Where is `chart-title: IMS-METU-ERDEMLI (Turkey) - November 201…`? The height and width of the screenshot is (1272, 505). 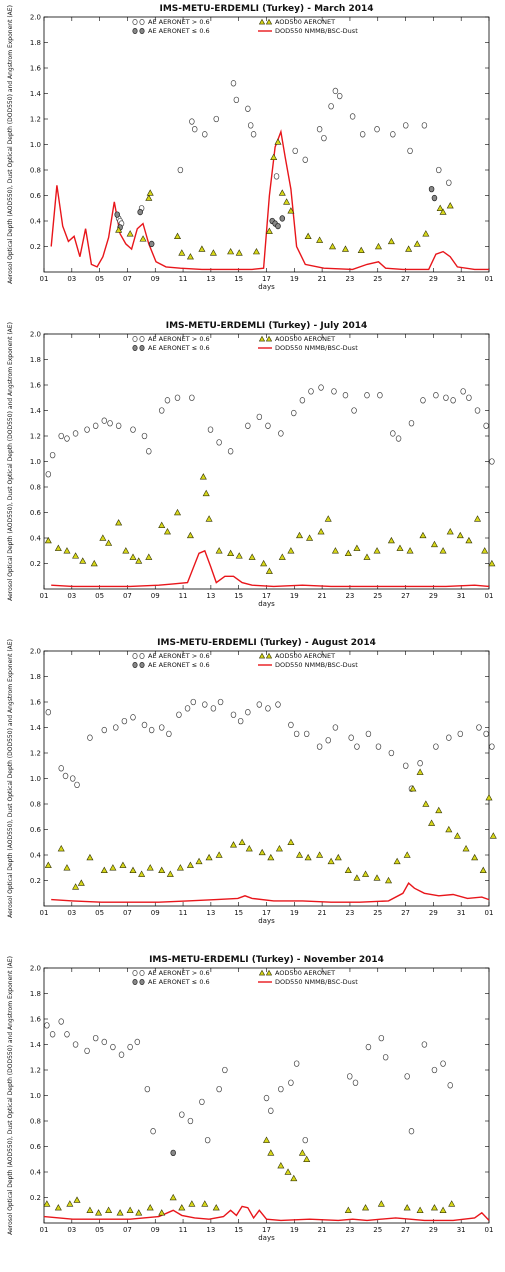
chart-title: IMS-METU-ERDEMLI (Turkey) - November 201… is located at coordinates (266, 960).